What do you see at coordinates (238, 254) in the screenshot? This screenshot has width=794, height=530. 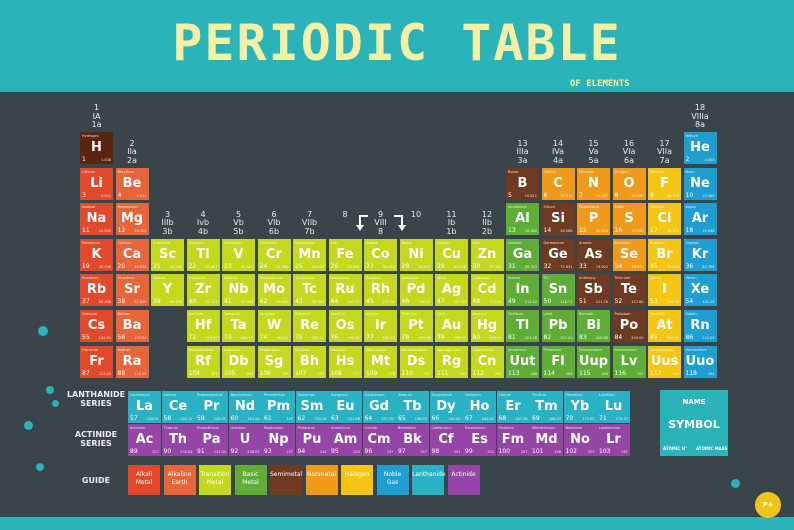 I see `element-tile: Vanadium V 23 50.942` at bounding box center [238, 254].